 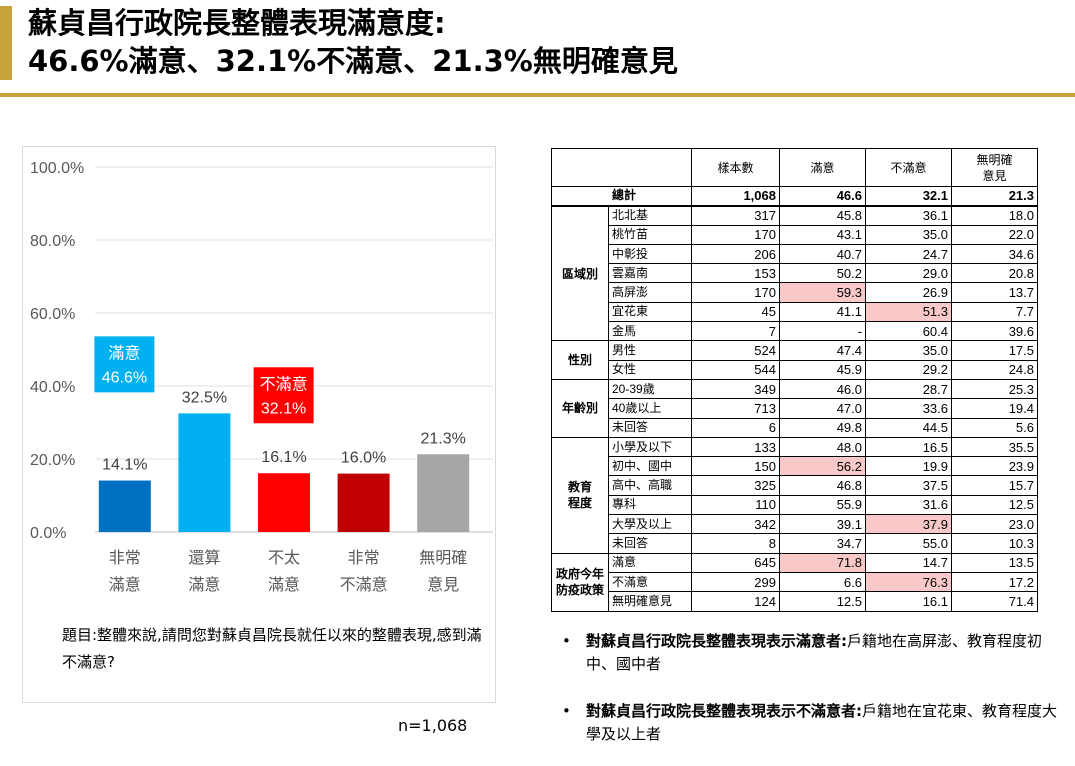 What do you see at coordinates (650, 408) in the screenshot?
I see `row-label: 40歲以上` at bounding box center [650, 408].